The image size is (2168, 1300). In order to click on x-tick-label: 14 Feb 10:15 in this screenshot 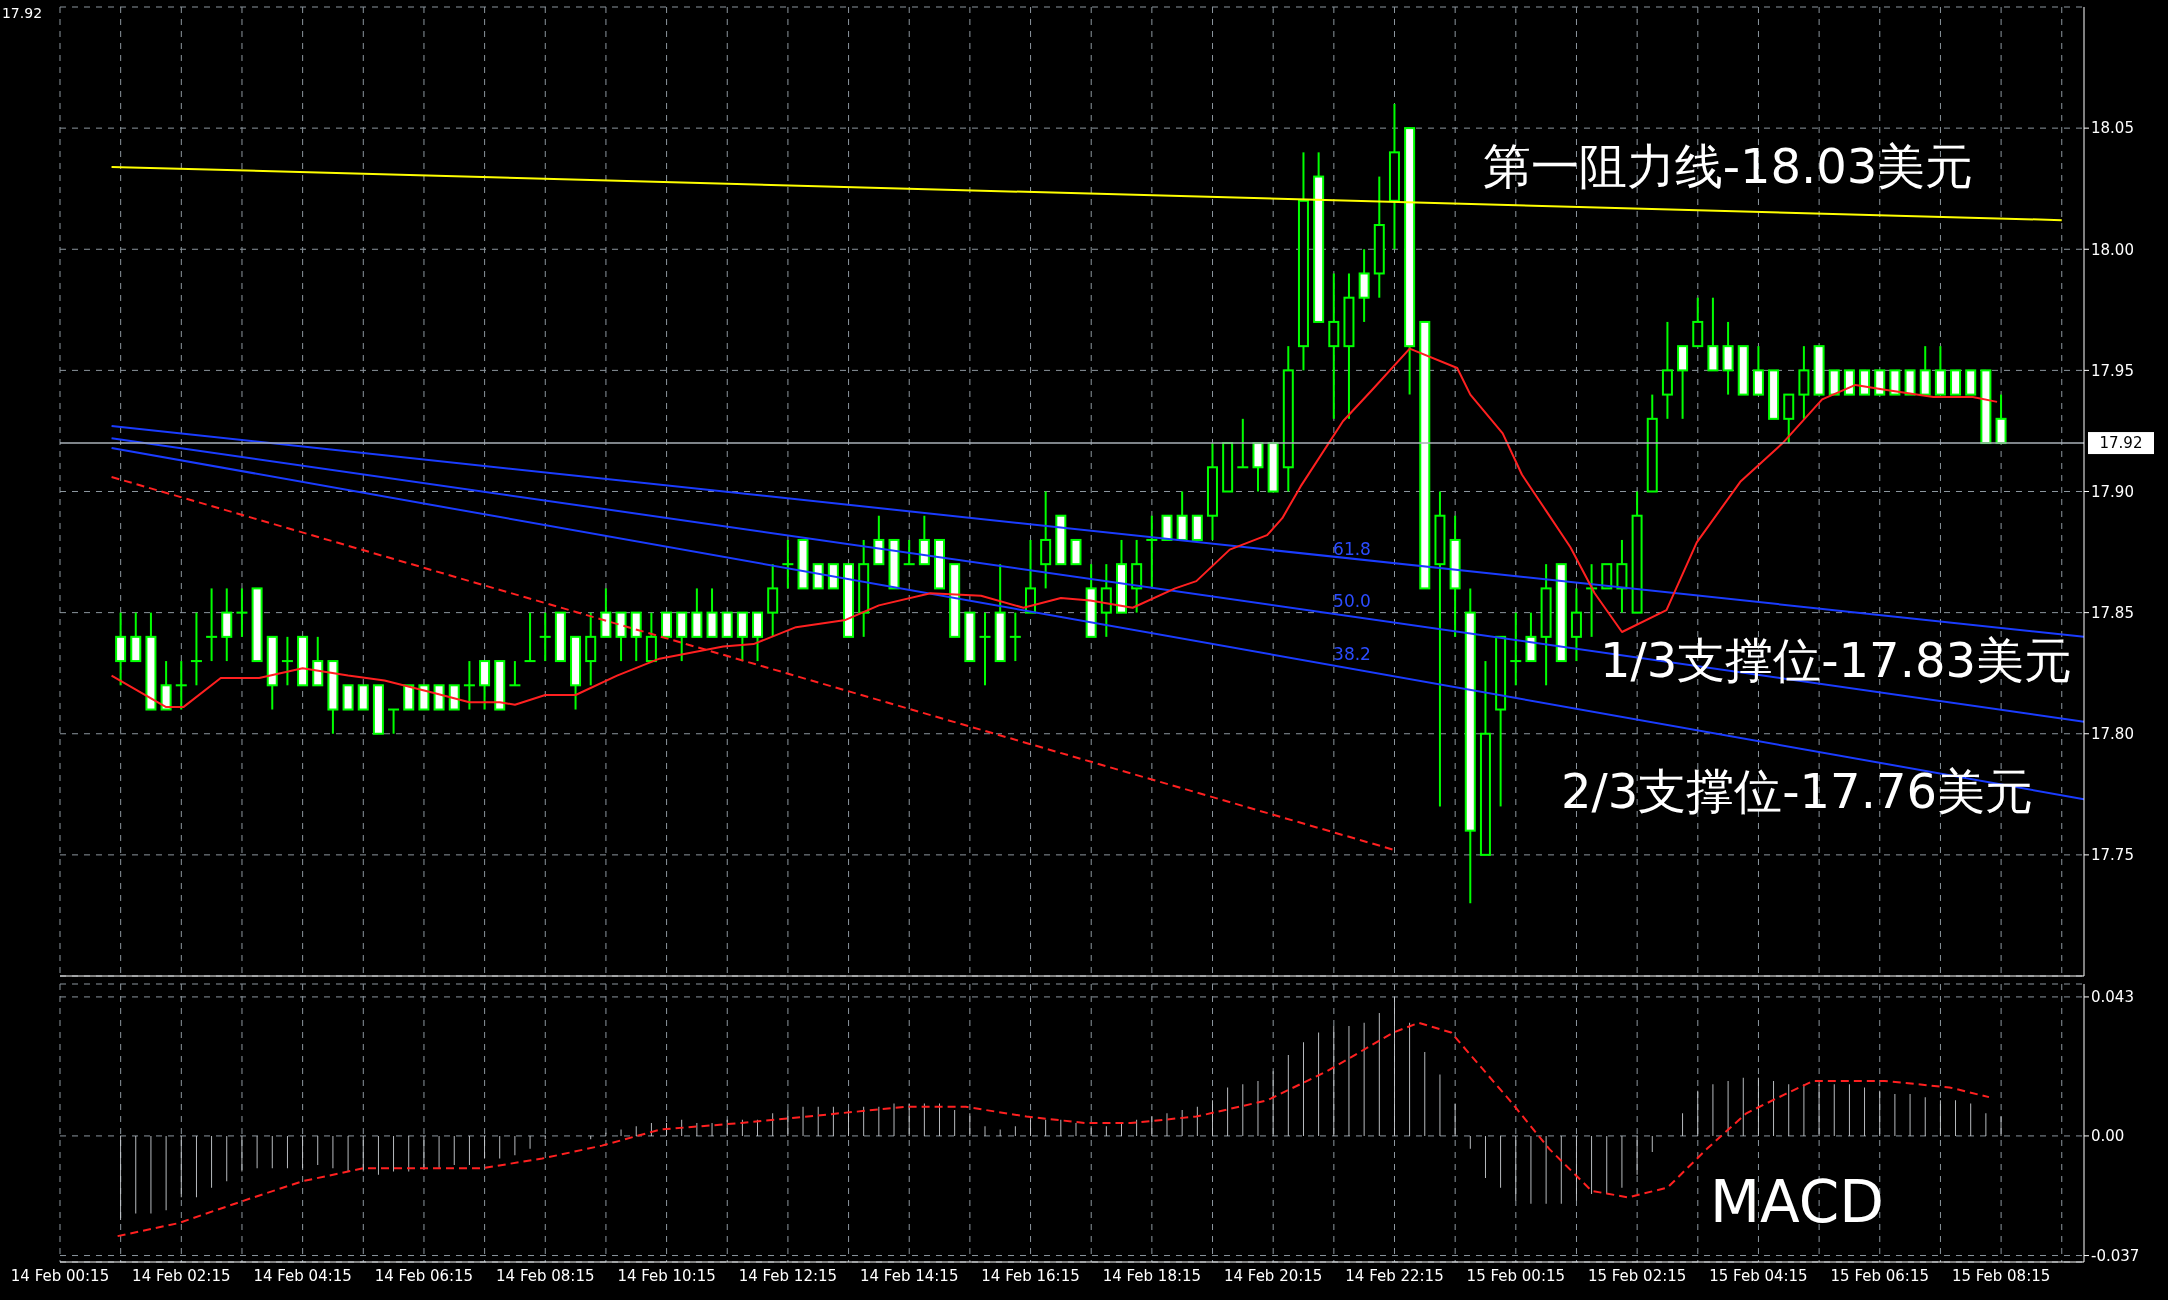, I will do `click(666, 1275)`.